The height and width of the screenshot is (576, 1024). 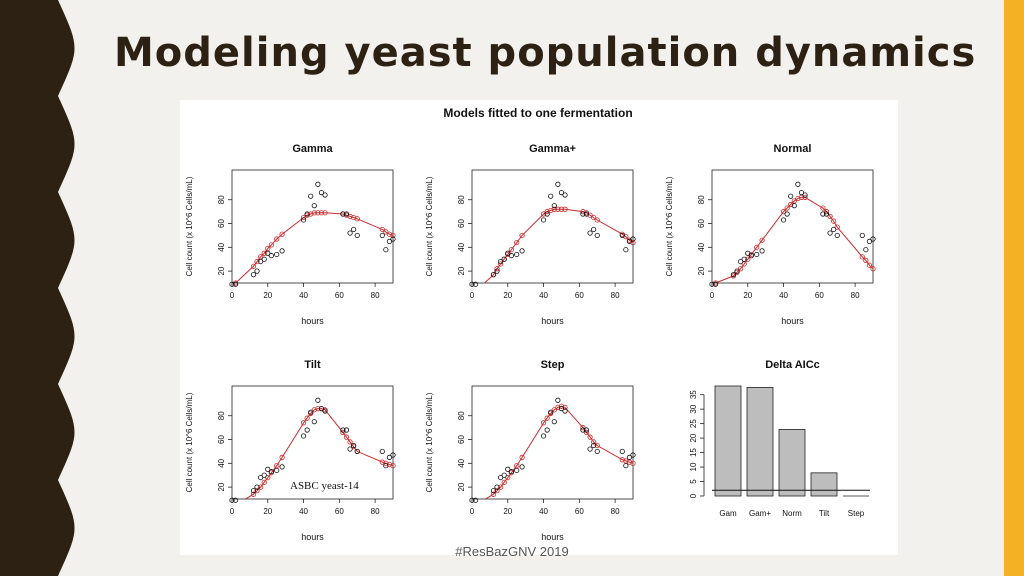 I want to click on decorative-wavy-band, so click(x=37, y=288).